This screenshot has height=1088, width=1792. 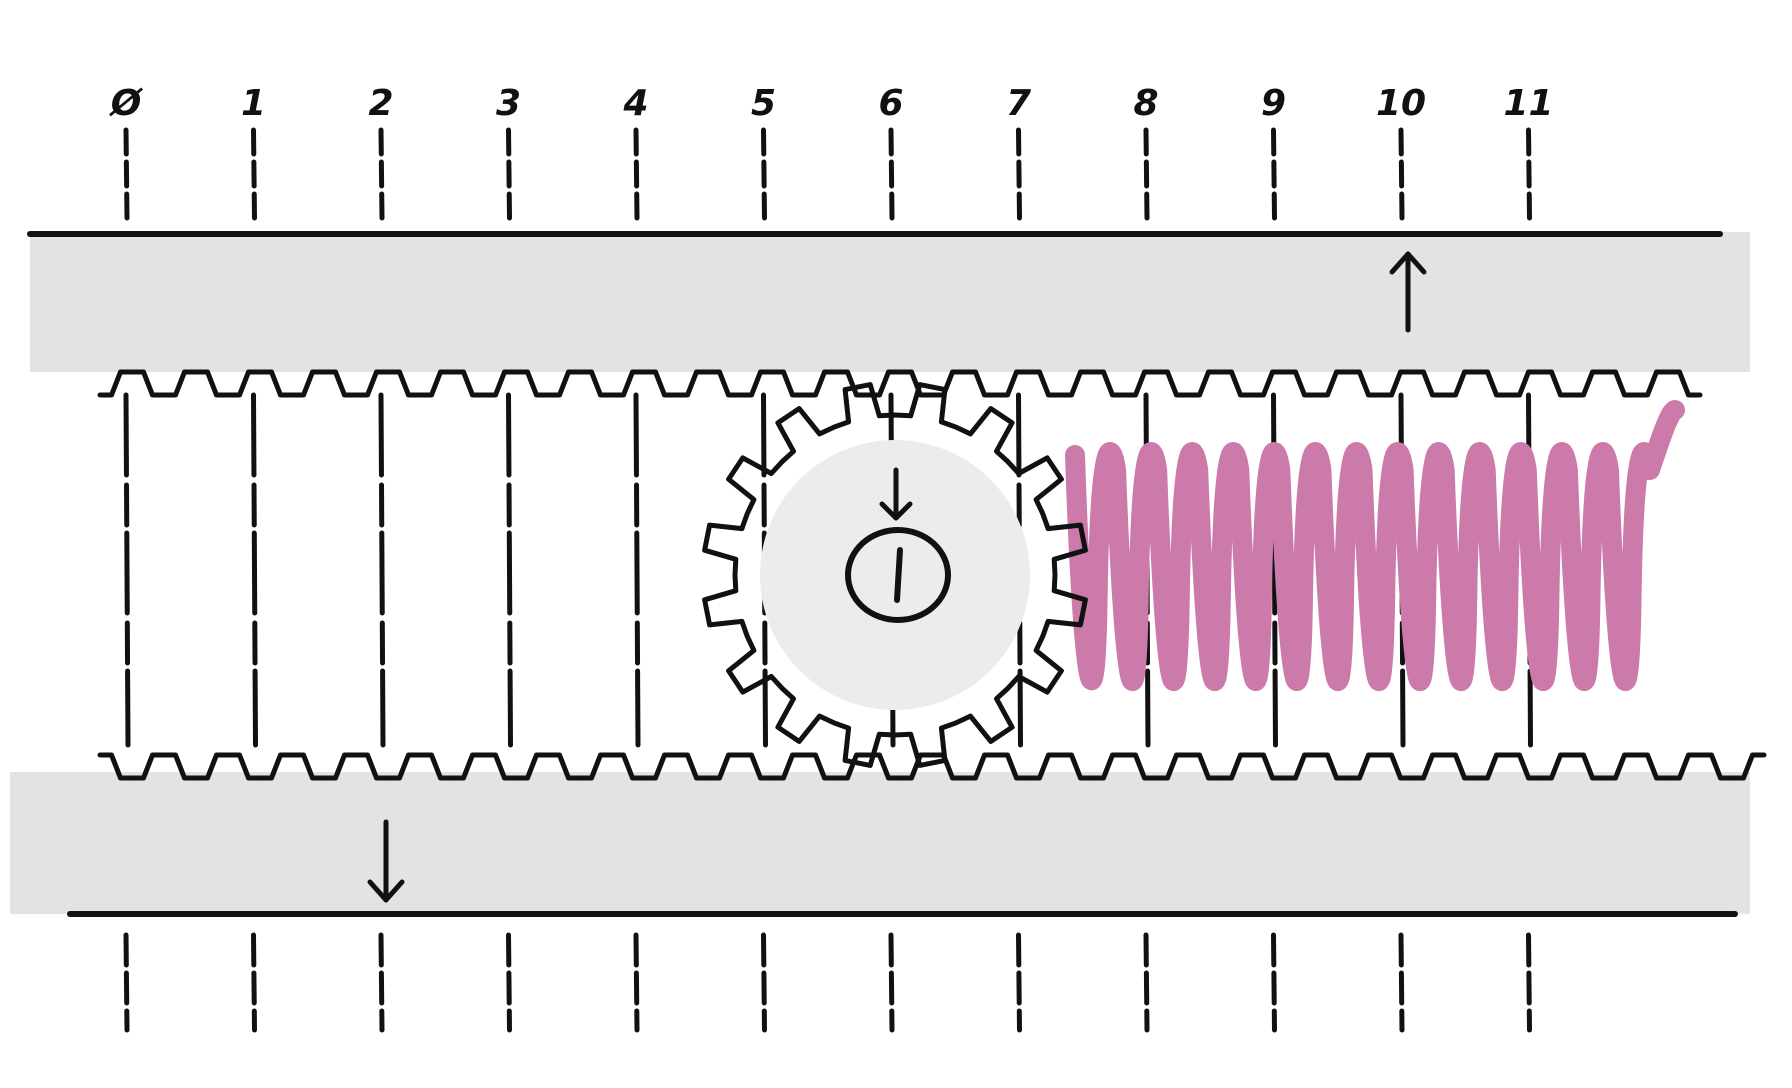 What do you see at coordinates (827, 982) in the screenshot?
I see `bottom-tick-marks` at bounding box center [827, 982].